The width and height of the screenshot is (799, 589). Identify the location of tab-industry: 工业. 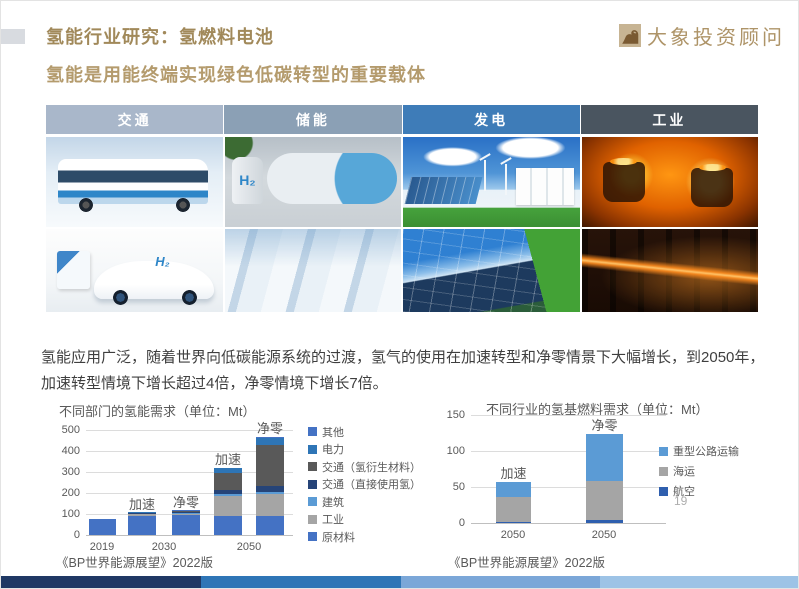
(669, 119).